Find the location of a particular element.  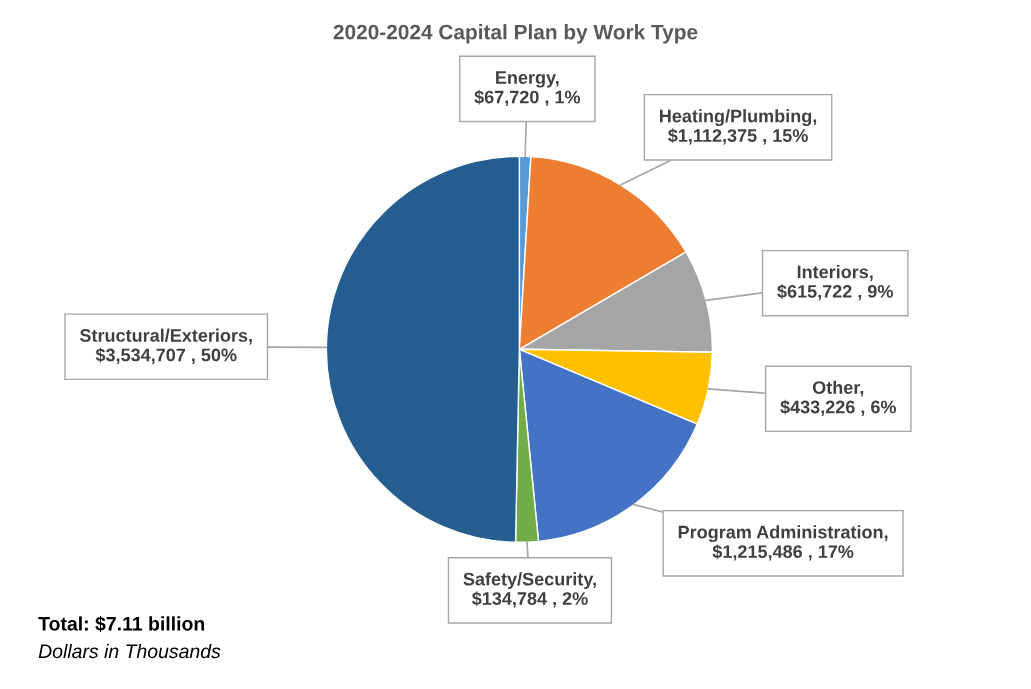

slice-label: Other, $433,226 , 6% is located at coordinates (838, 398).